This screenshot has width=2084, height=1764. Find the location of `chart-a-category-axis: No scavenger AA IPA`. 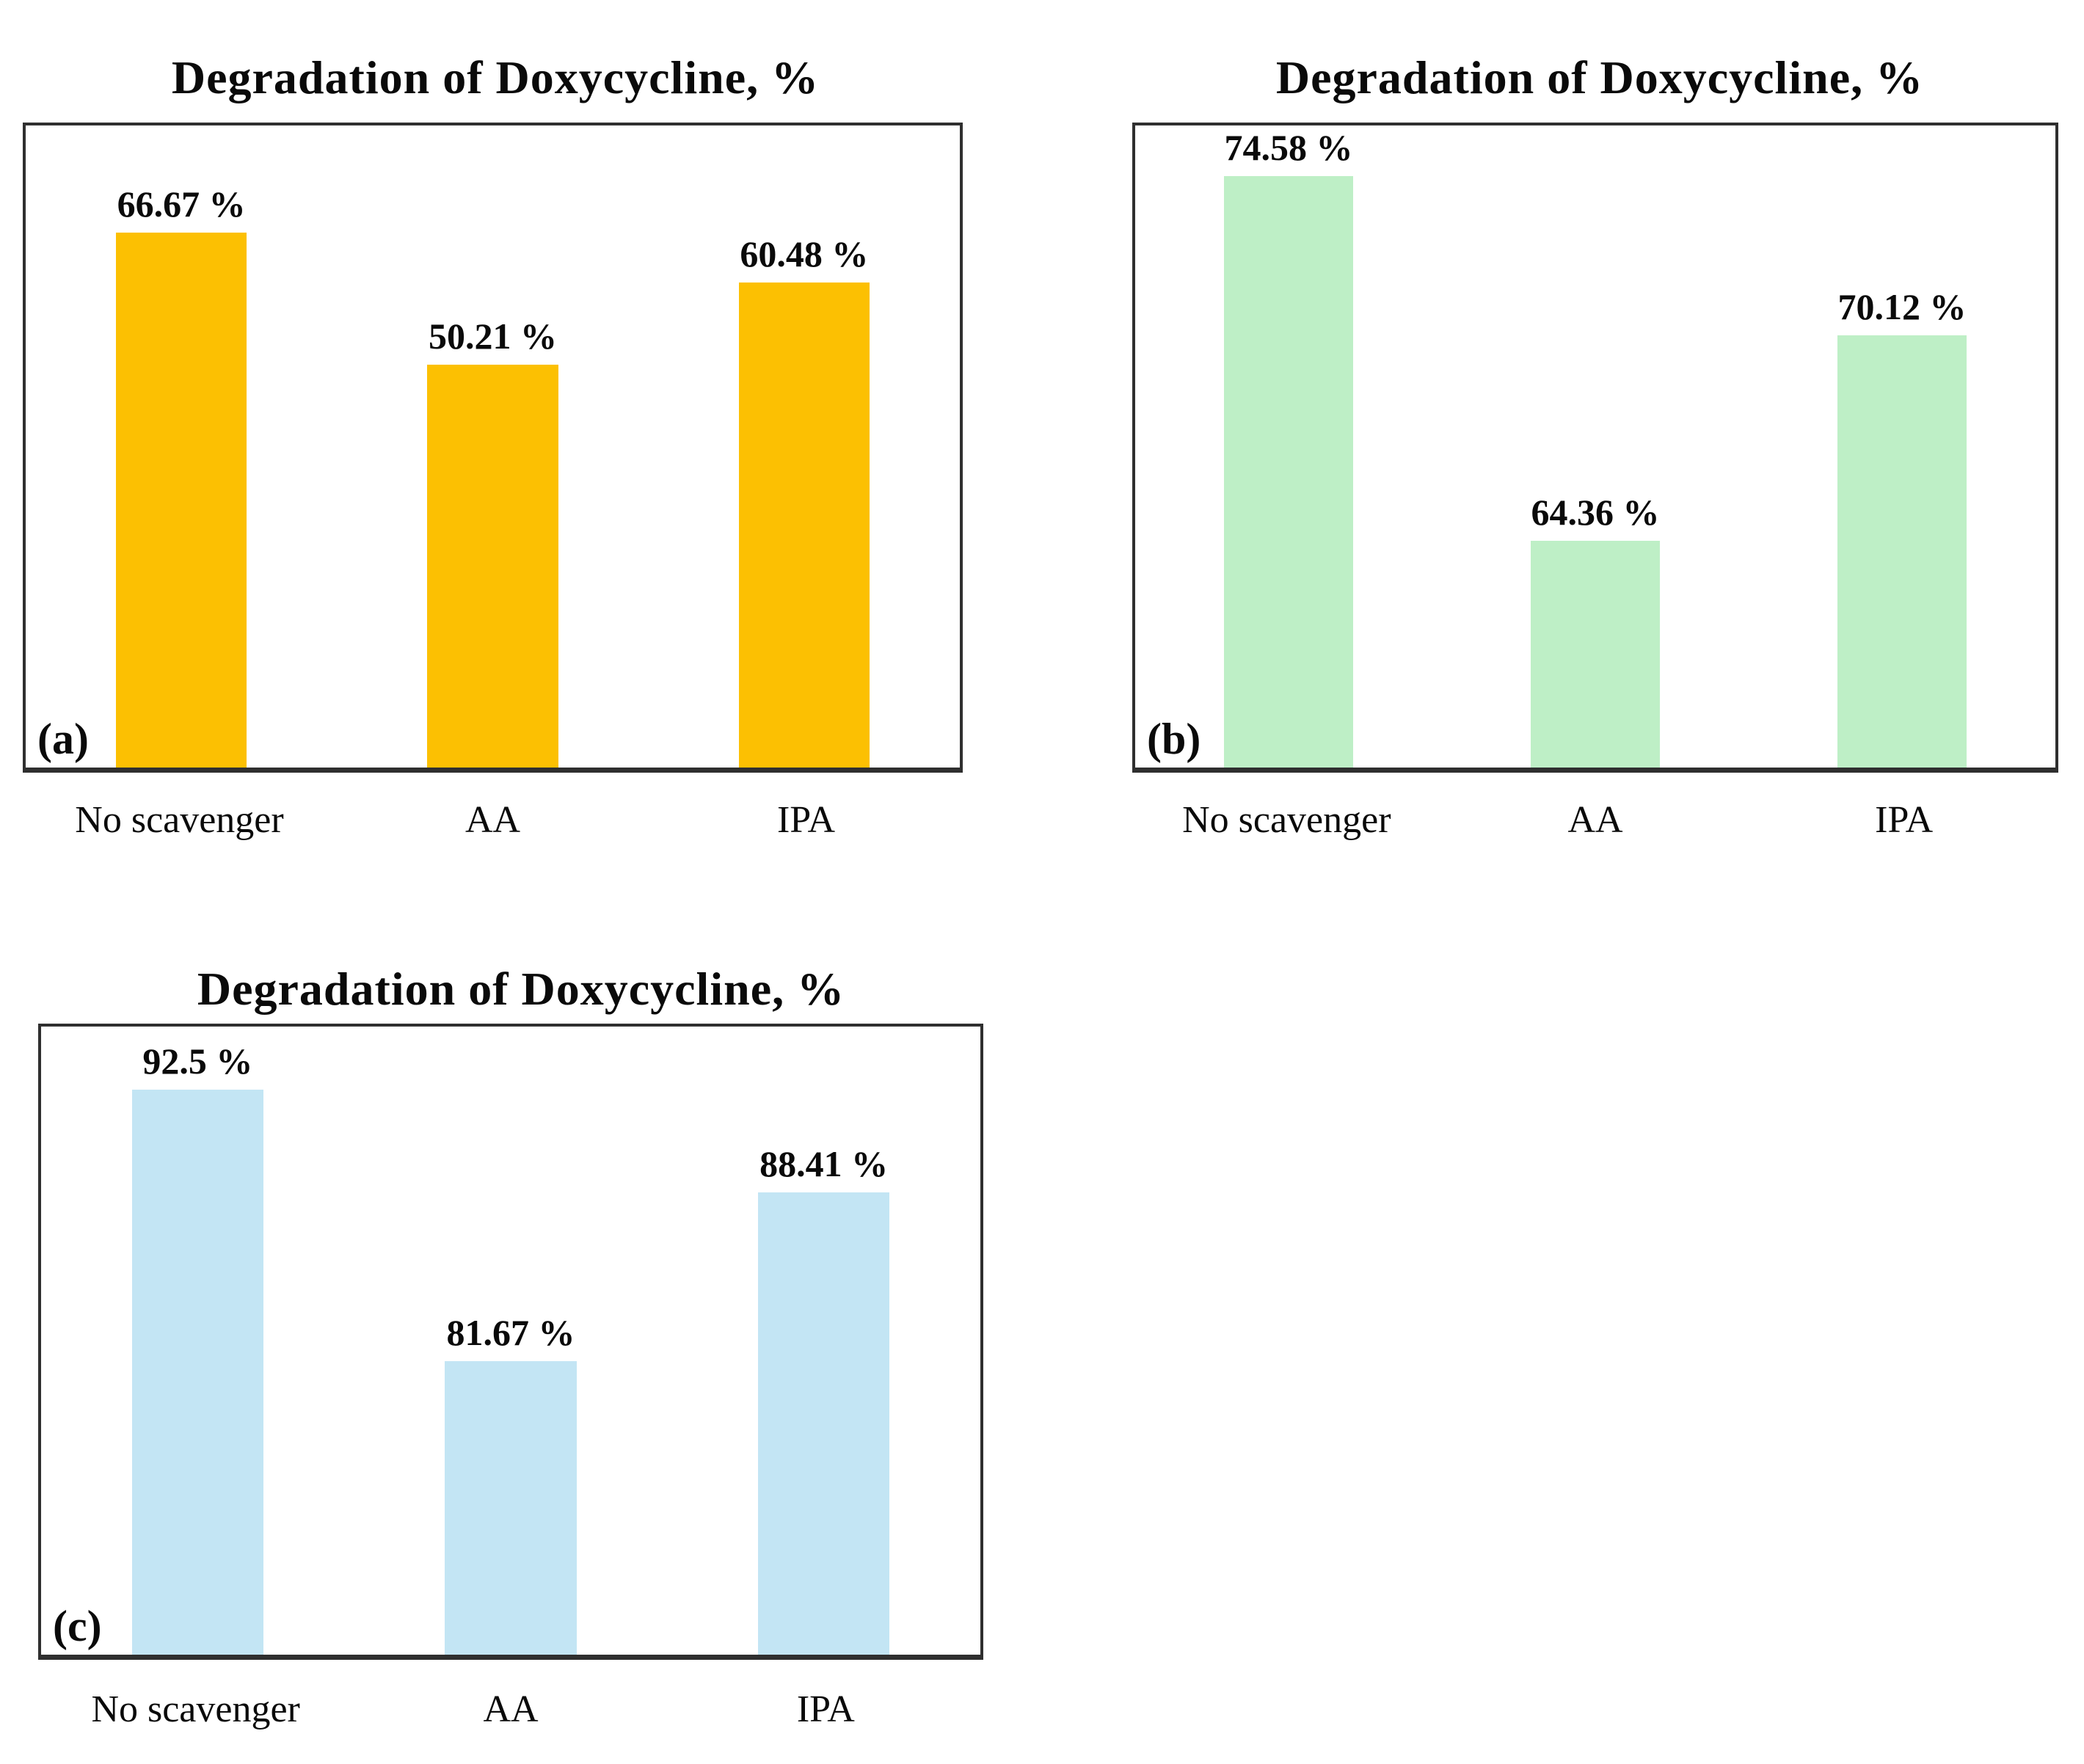

chart-a-category-axis: No scavenger AA IPA is located at coordinates (493, 820).